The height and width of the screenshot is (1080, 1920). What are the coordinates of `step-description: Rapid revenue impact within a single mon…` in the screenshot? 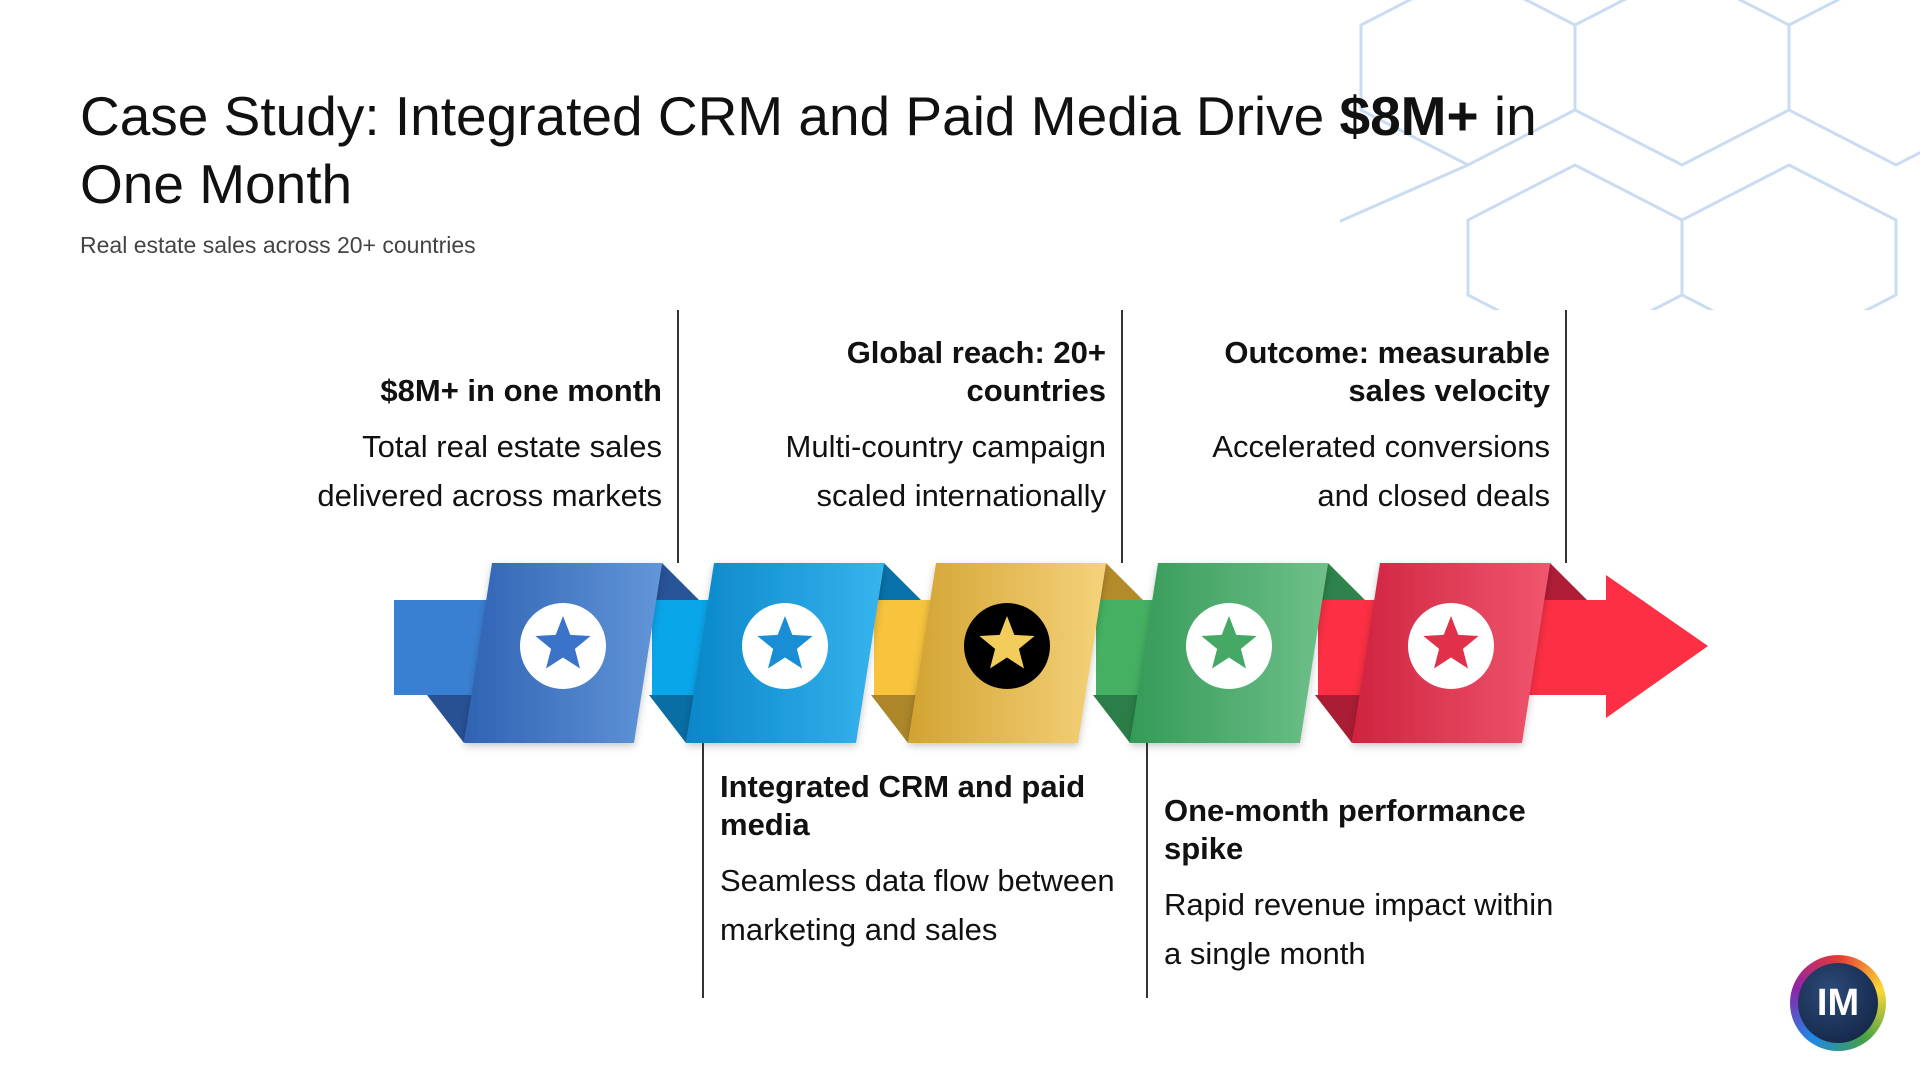 It's located at (1359, 929).